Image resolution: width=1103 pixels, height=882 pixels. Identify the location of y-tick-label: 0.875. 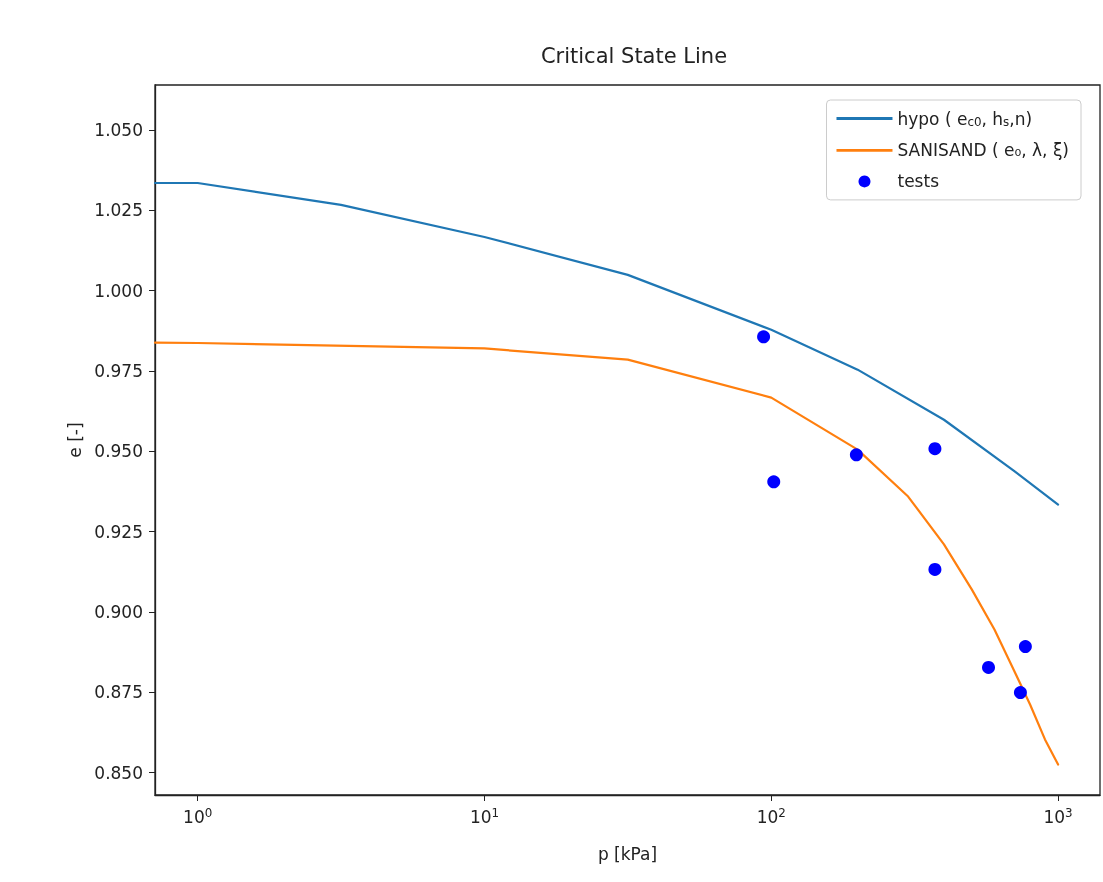
(118, 692).